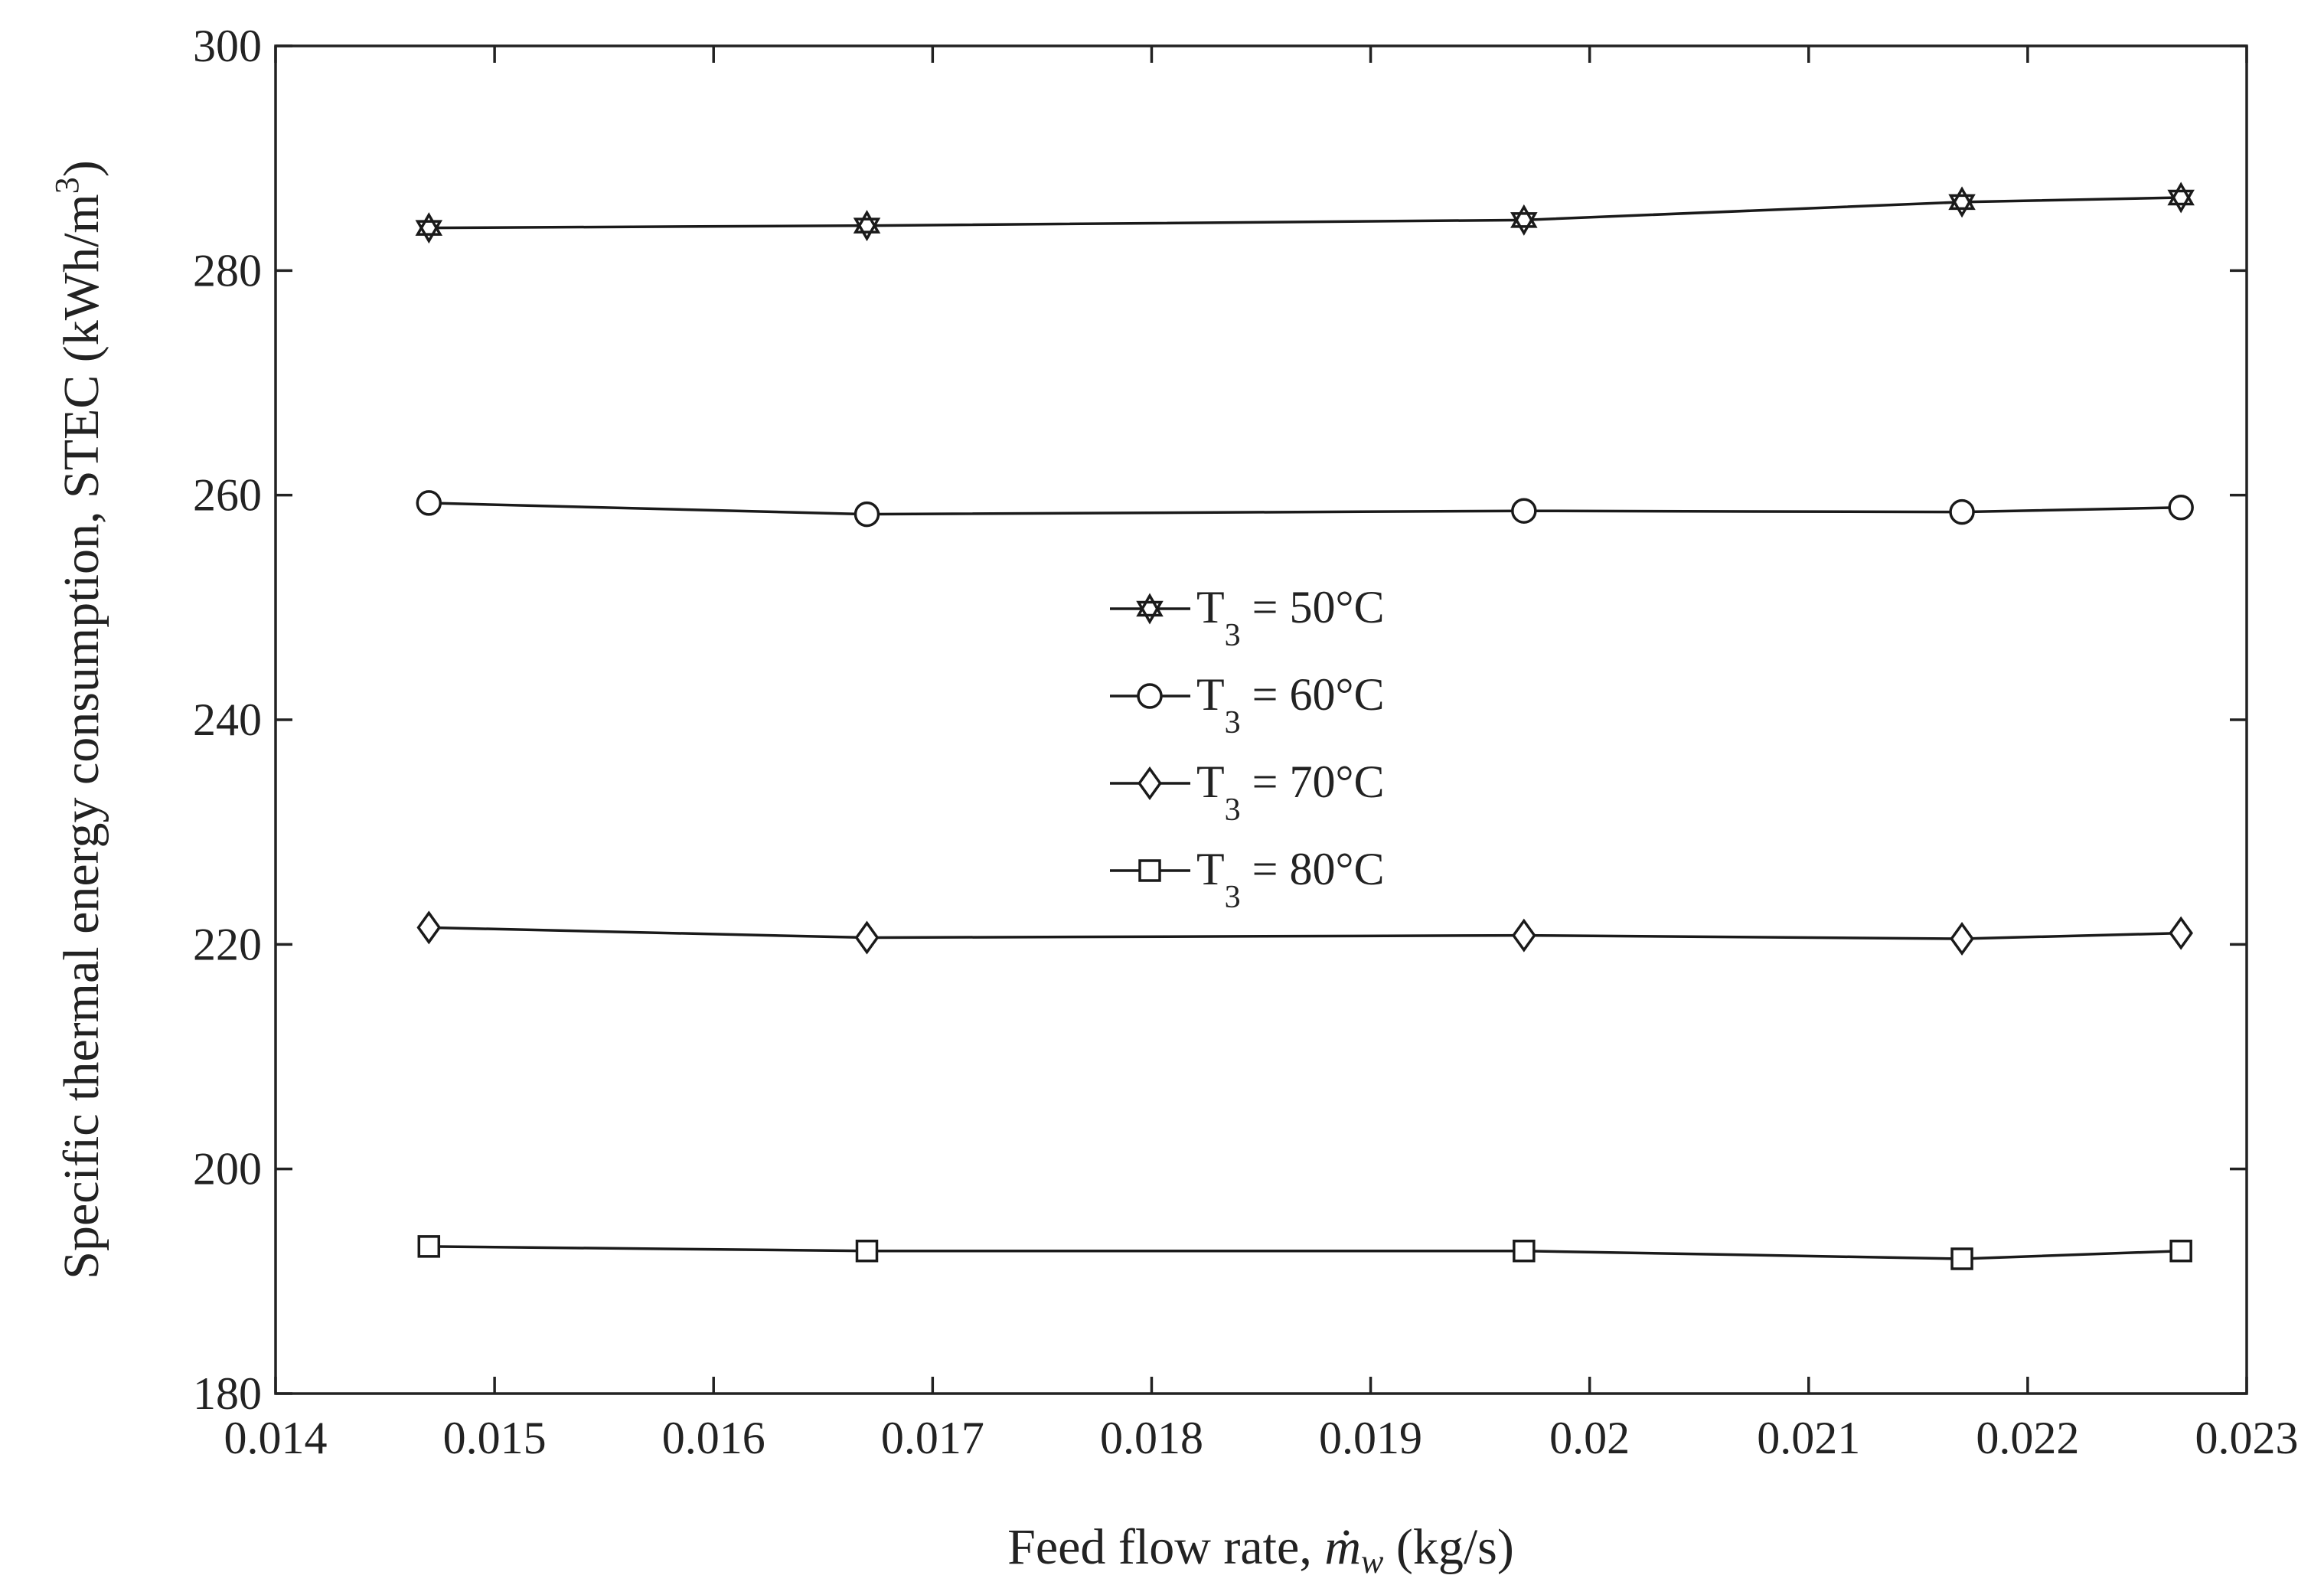 The height and width of the screenshot is (1585, 2324). I want to click on x-axis-title-suffix: (kg/s), so click(1448, 1547).